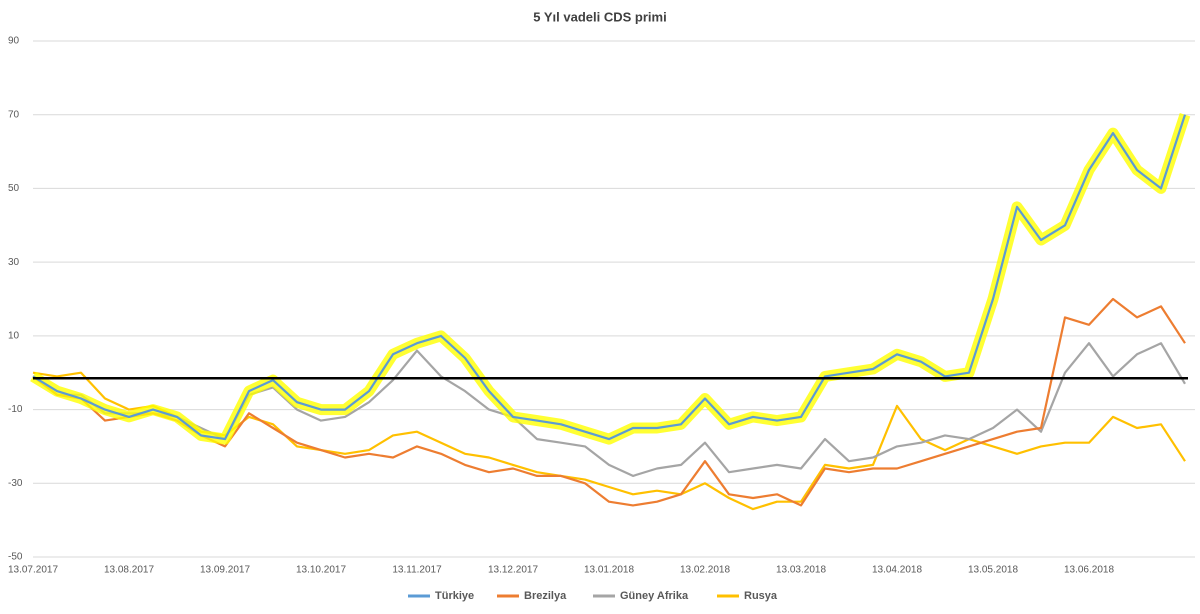 The width and height of the screenshot is (1200, 614). What do you see at coordinates (225, 570) in the screenshot?
I see `x-tick-label: 13.09.2017` at bounding box center [225, 570].